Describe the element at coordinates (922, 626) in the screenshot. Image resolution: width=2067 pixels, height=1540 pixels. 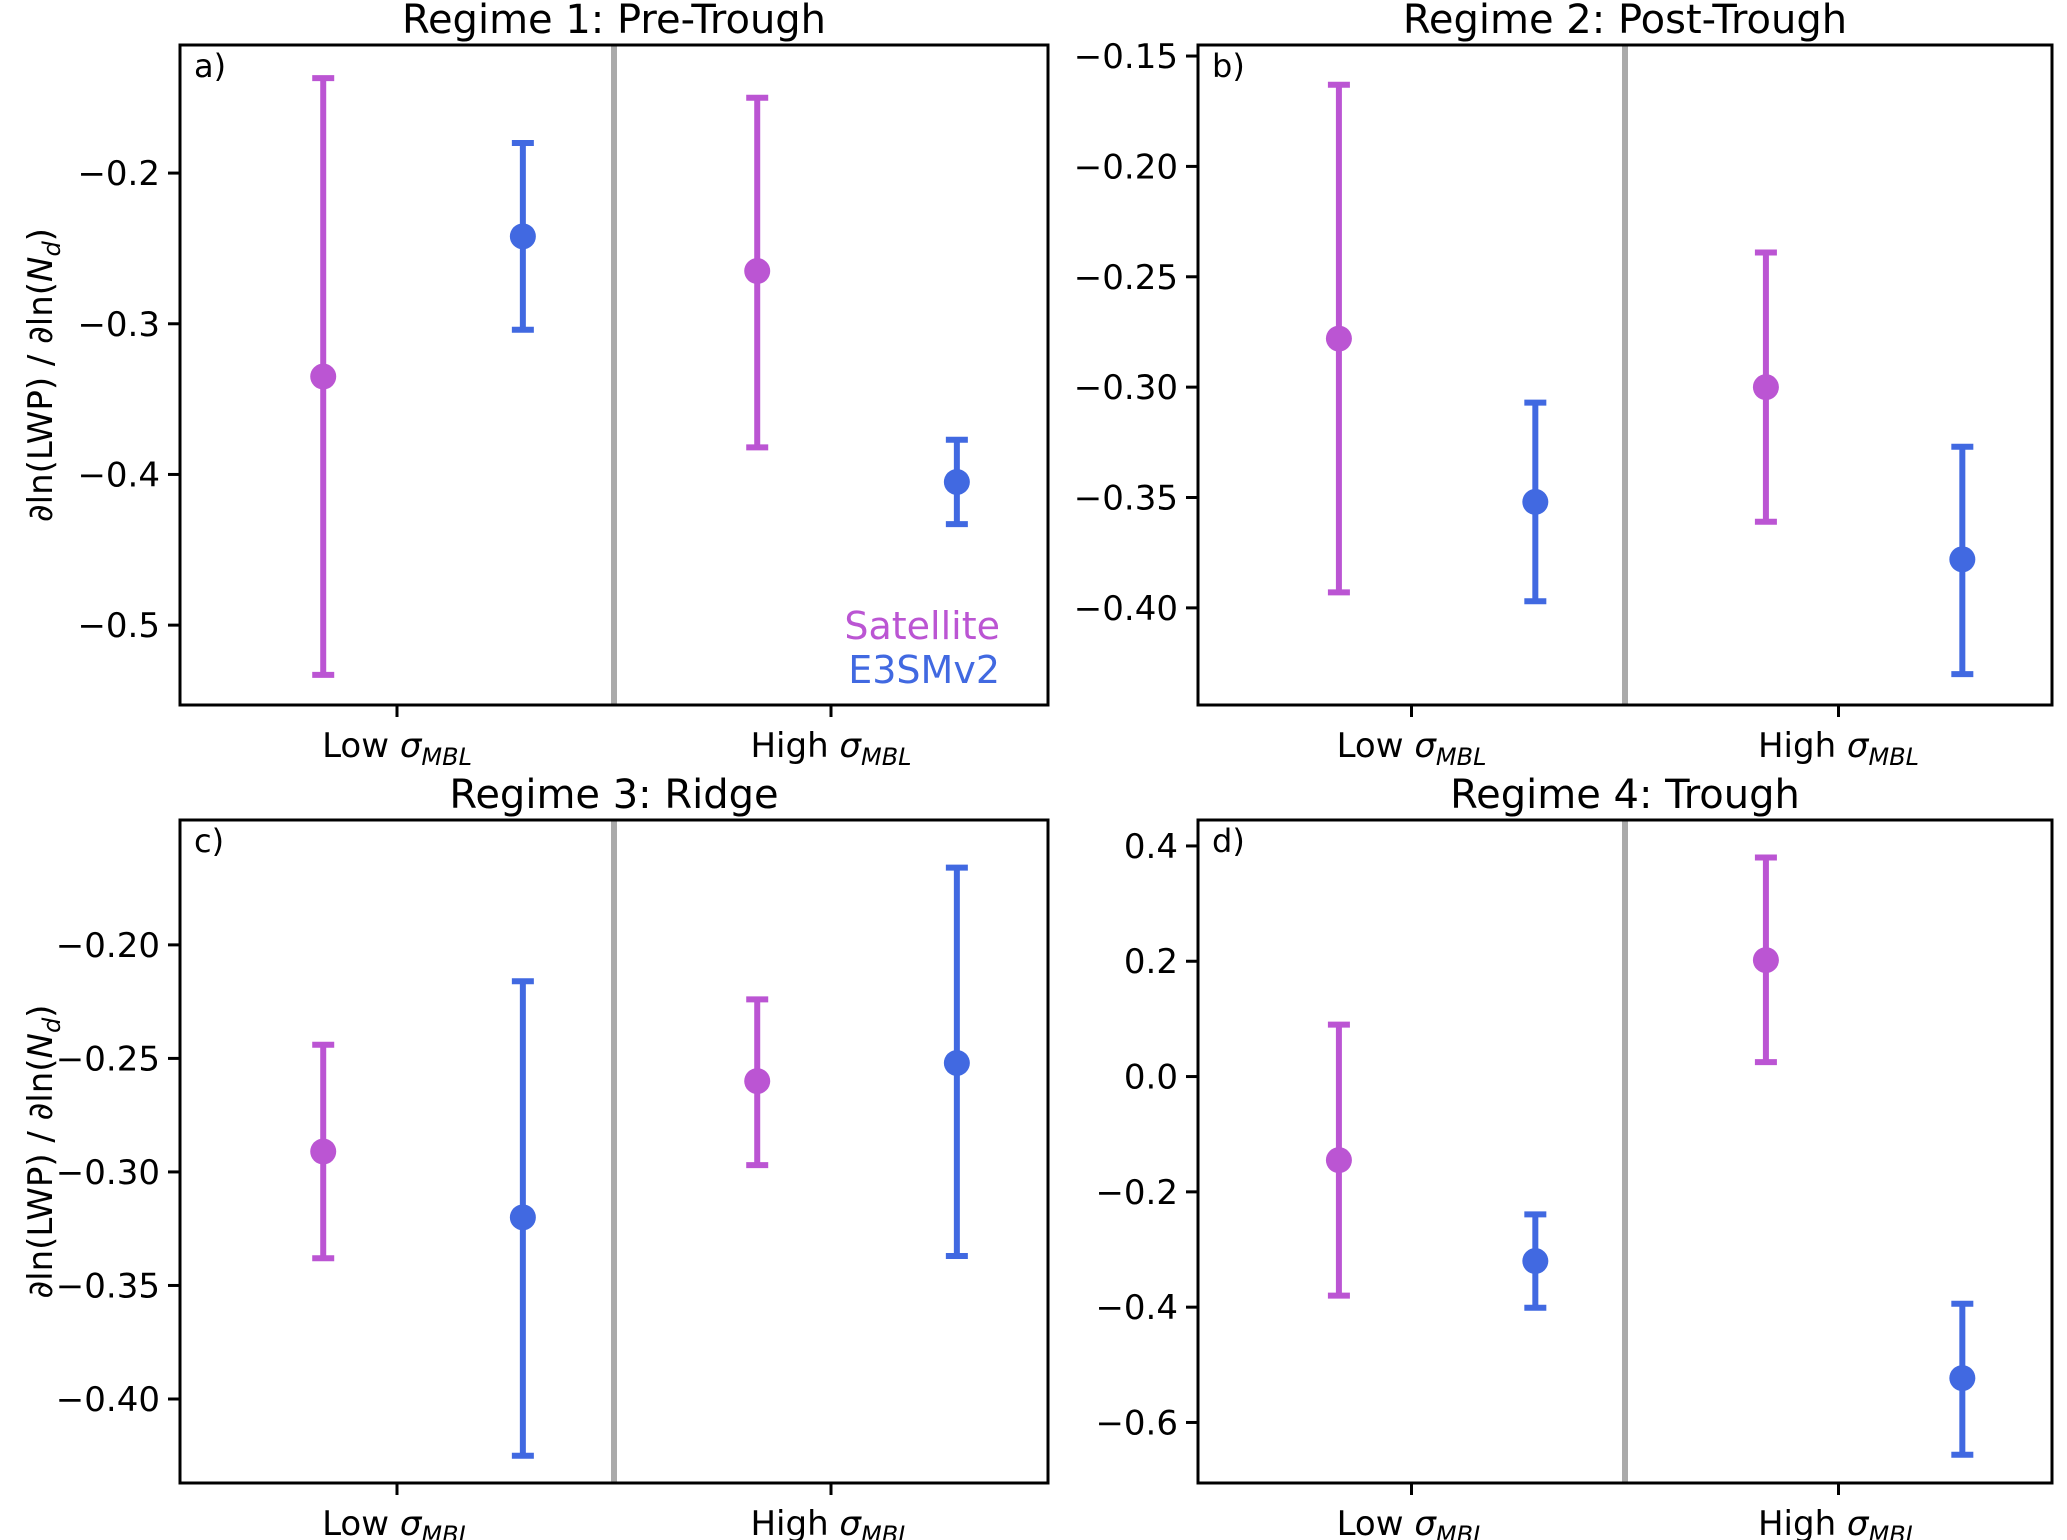
I see `legend-satellite: Satellite` at that location.